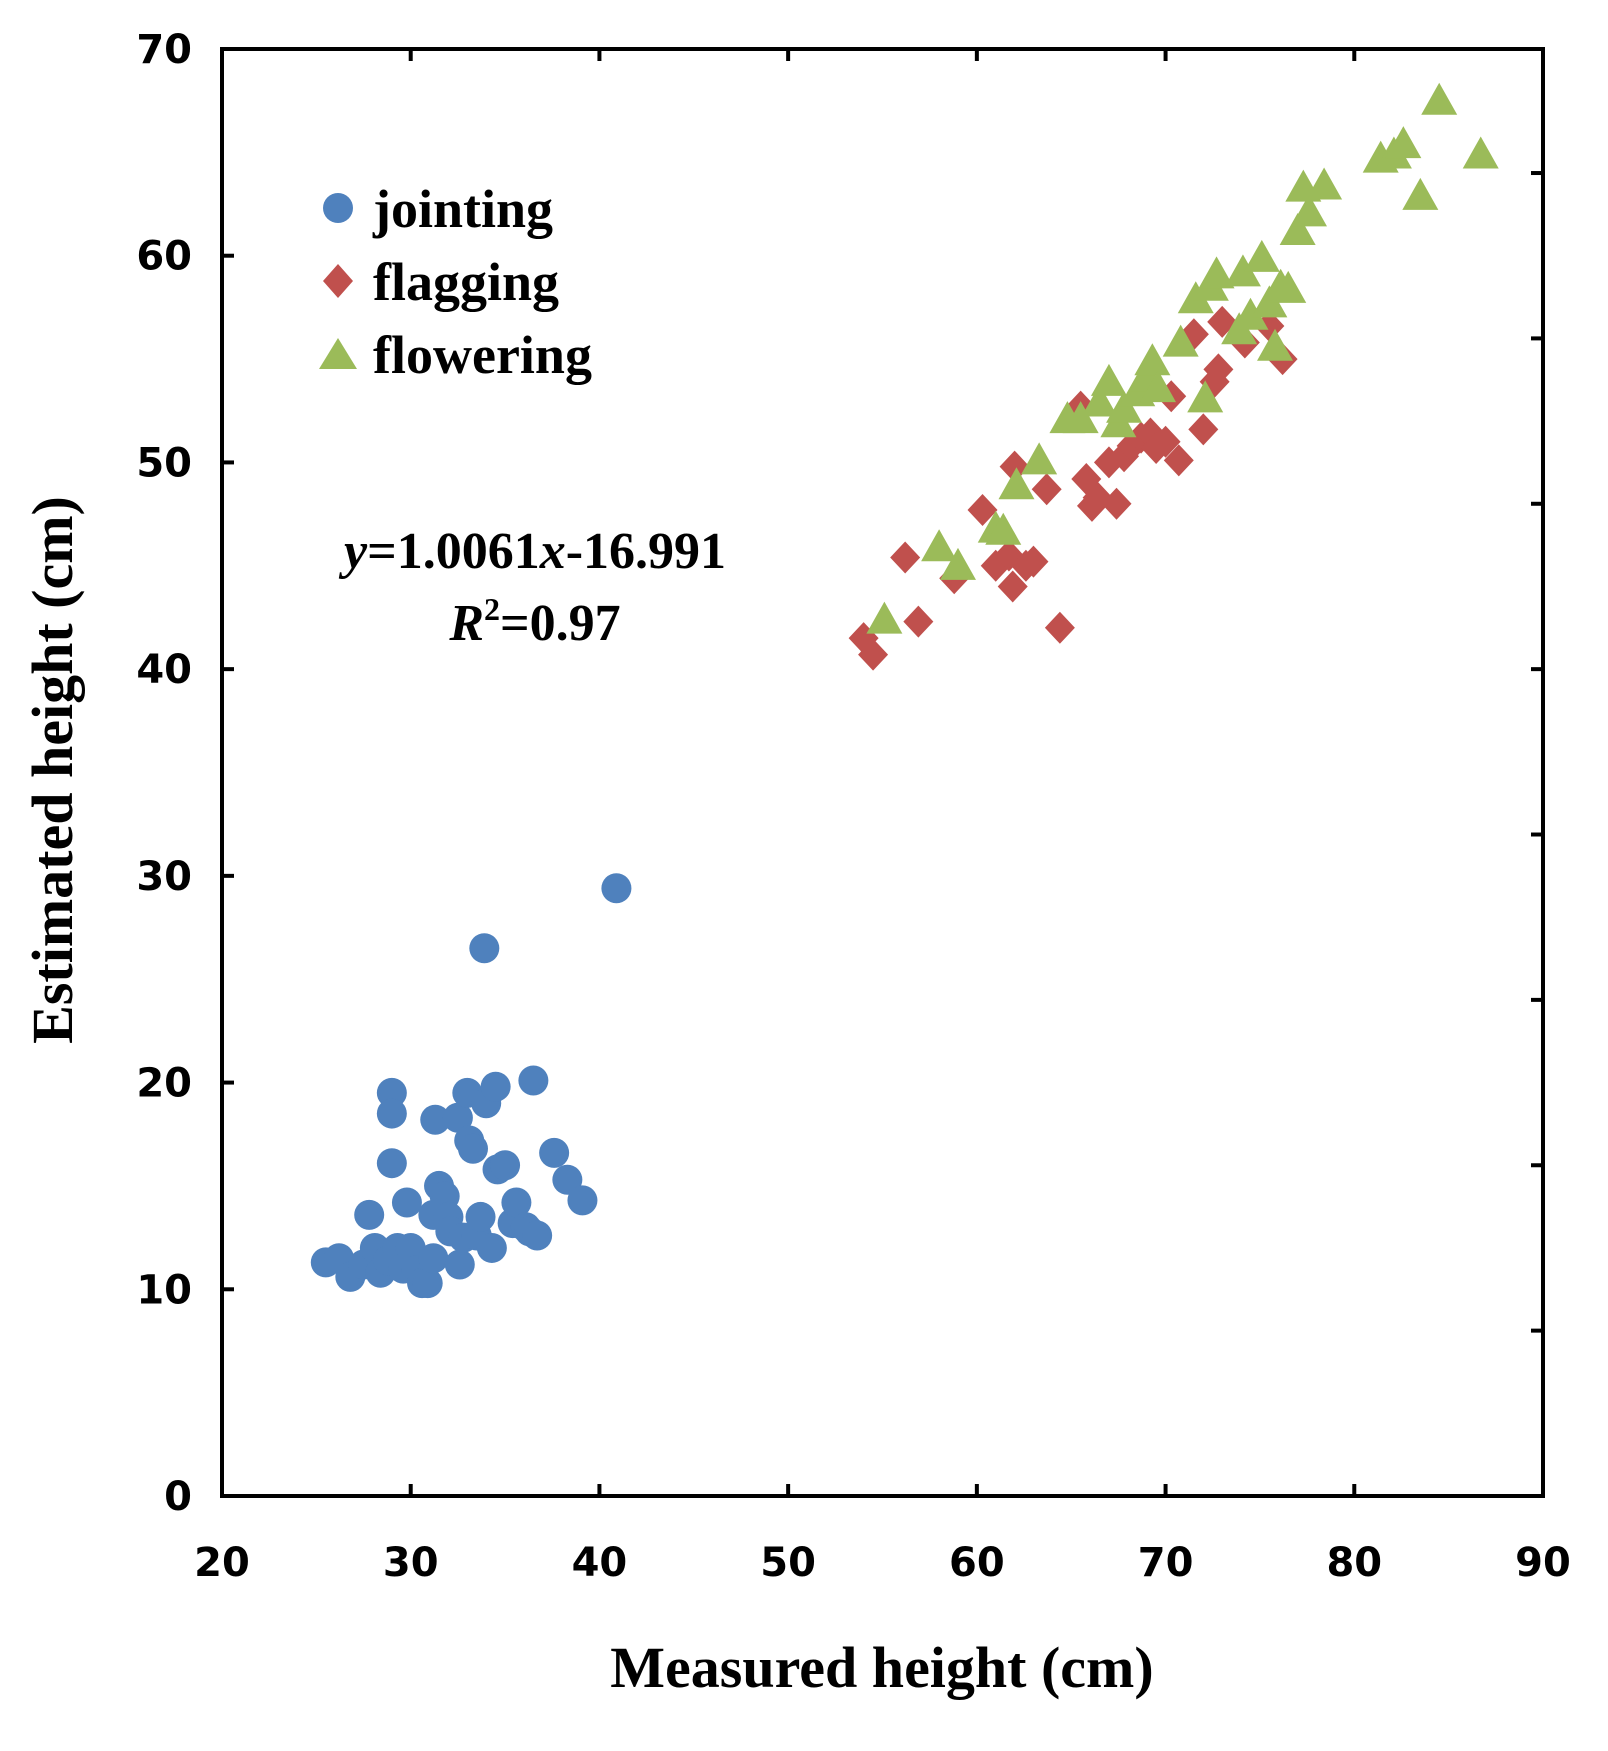 The width and height of the screenshot is (1608, 1751). Describe the element at coordinates (164, 670) in the screenshot. I see `y-tick-label: 40` at that location.